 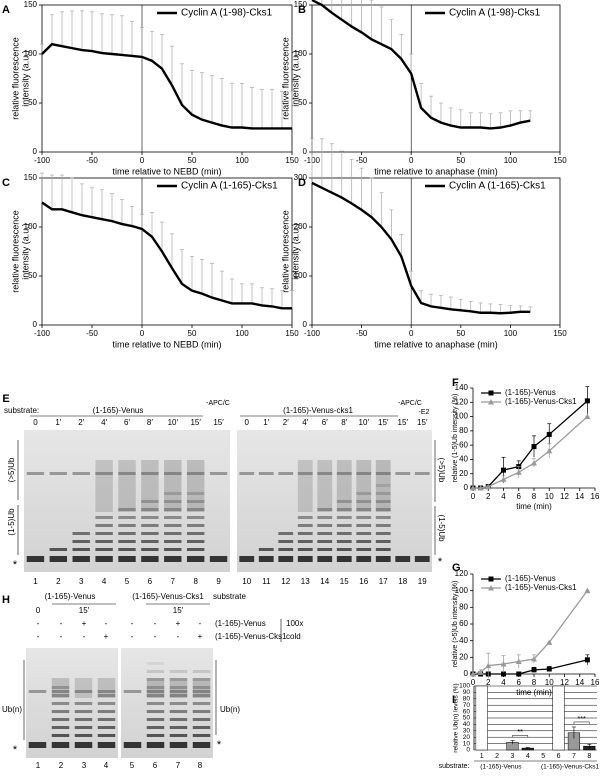 I want to click on x-tick-label: 50, so click(x=460, y=333).